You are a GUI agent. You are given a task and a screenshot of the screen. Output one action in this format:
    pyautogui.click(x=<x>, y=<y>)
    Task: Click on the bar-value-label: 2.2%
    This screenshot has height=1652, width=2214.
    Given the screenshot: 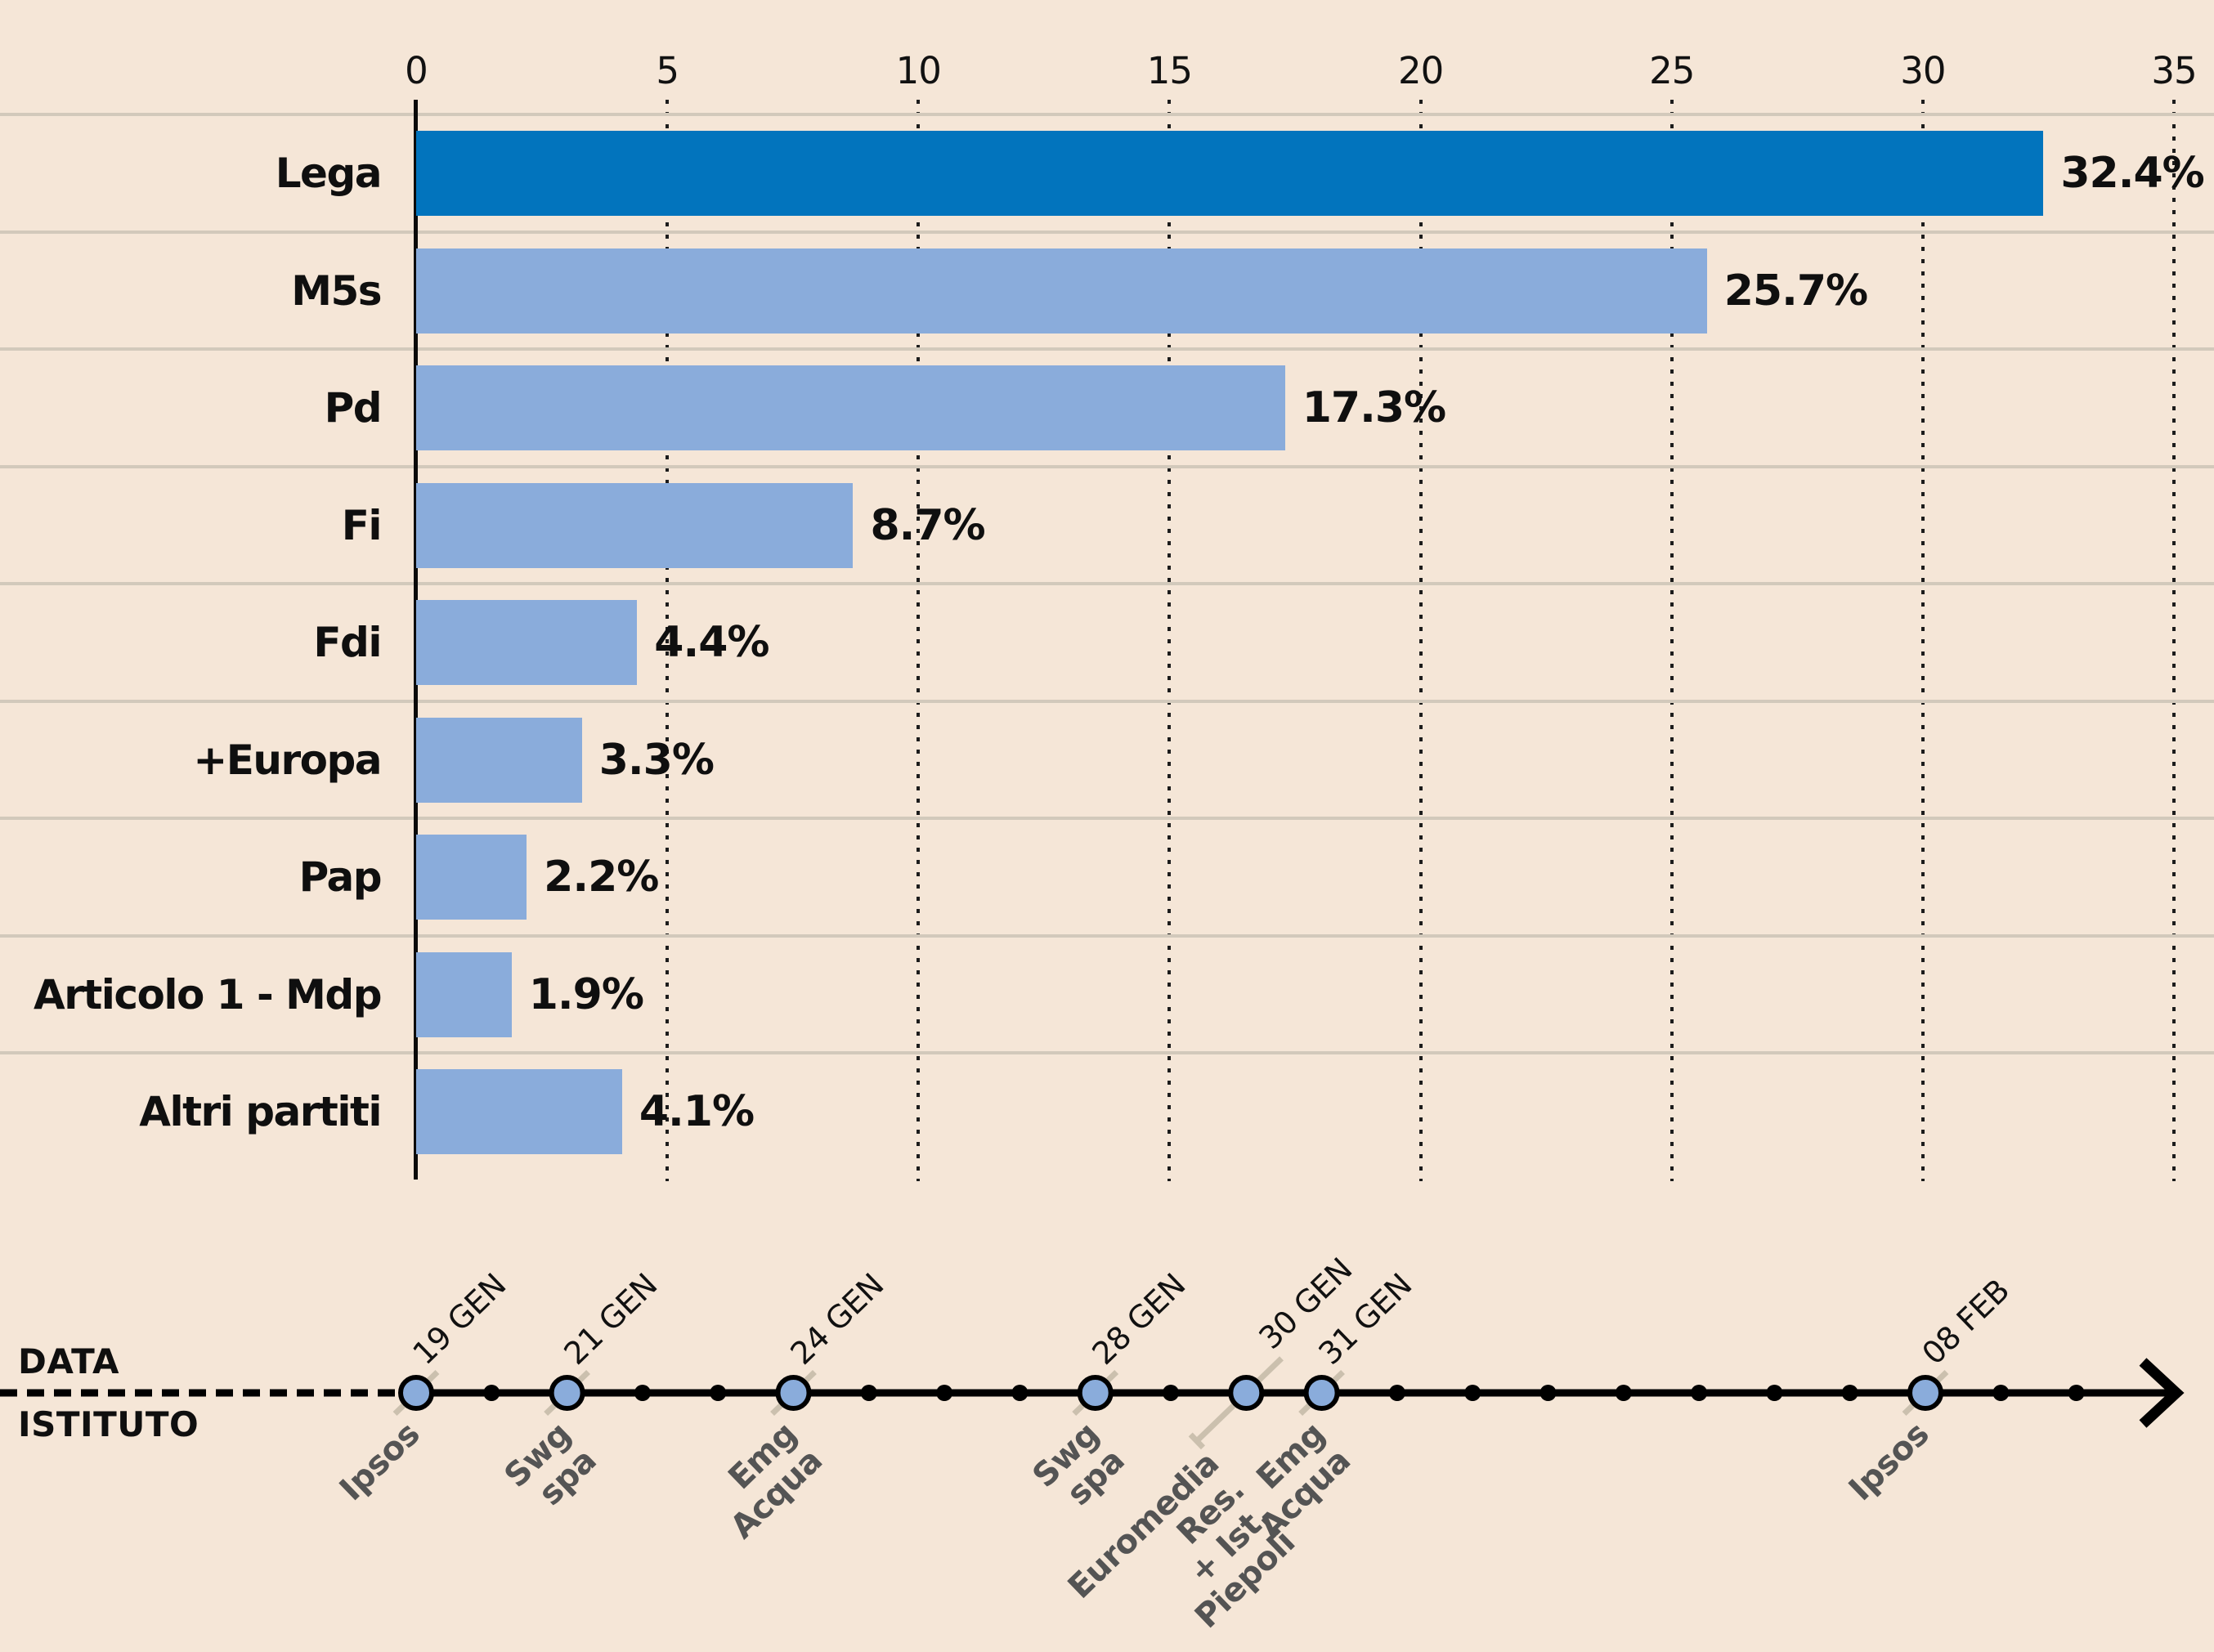 What is the action you would take?
    pyautogui.click(x=601, y=877)
    